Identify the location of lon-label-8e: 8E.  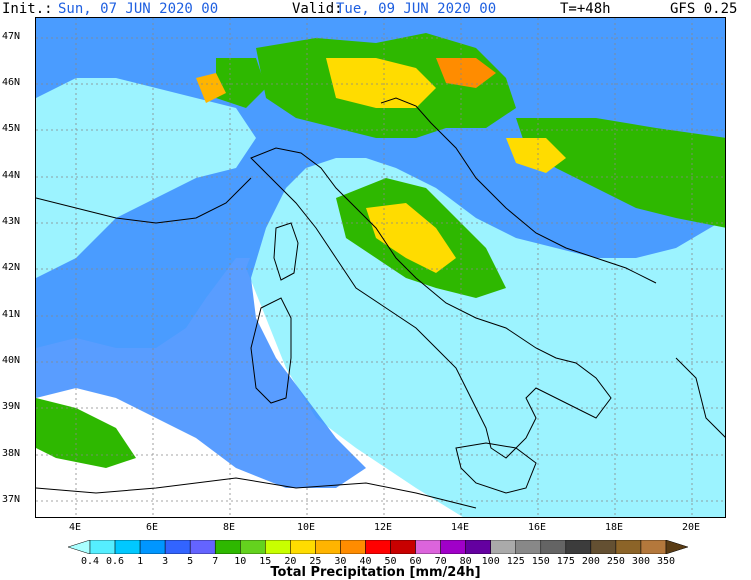
(229, 527).